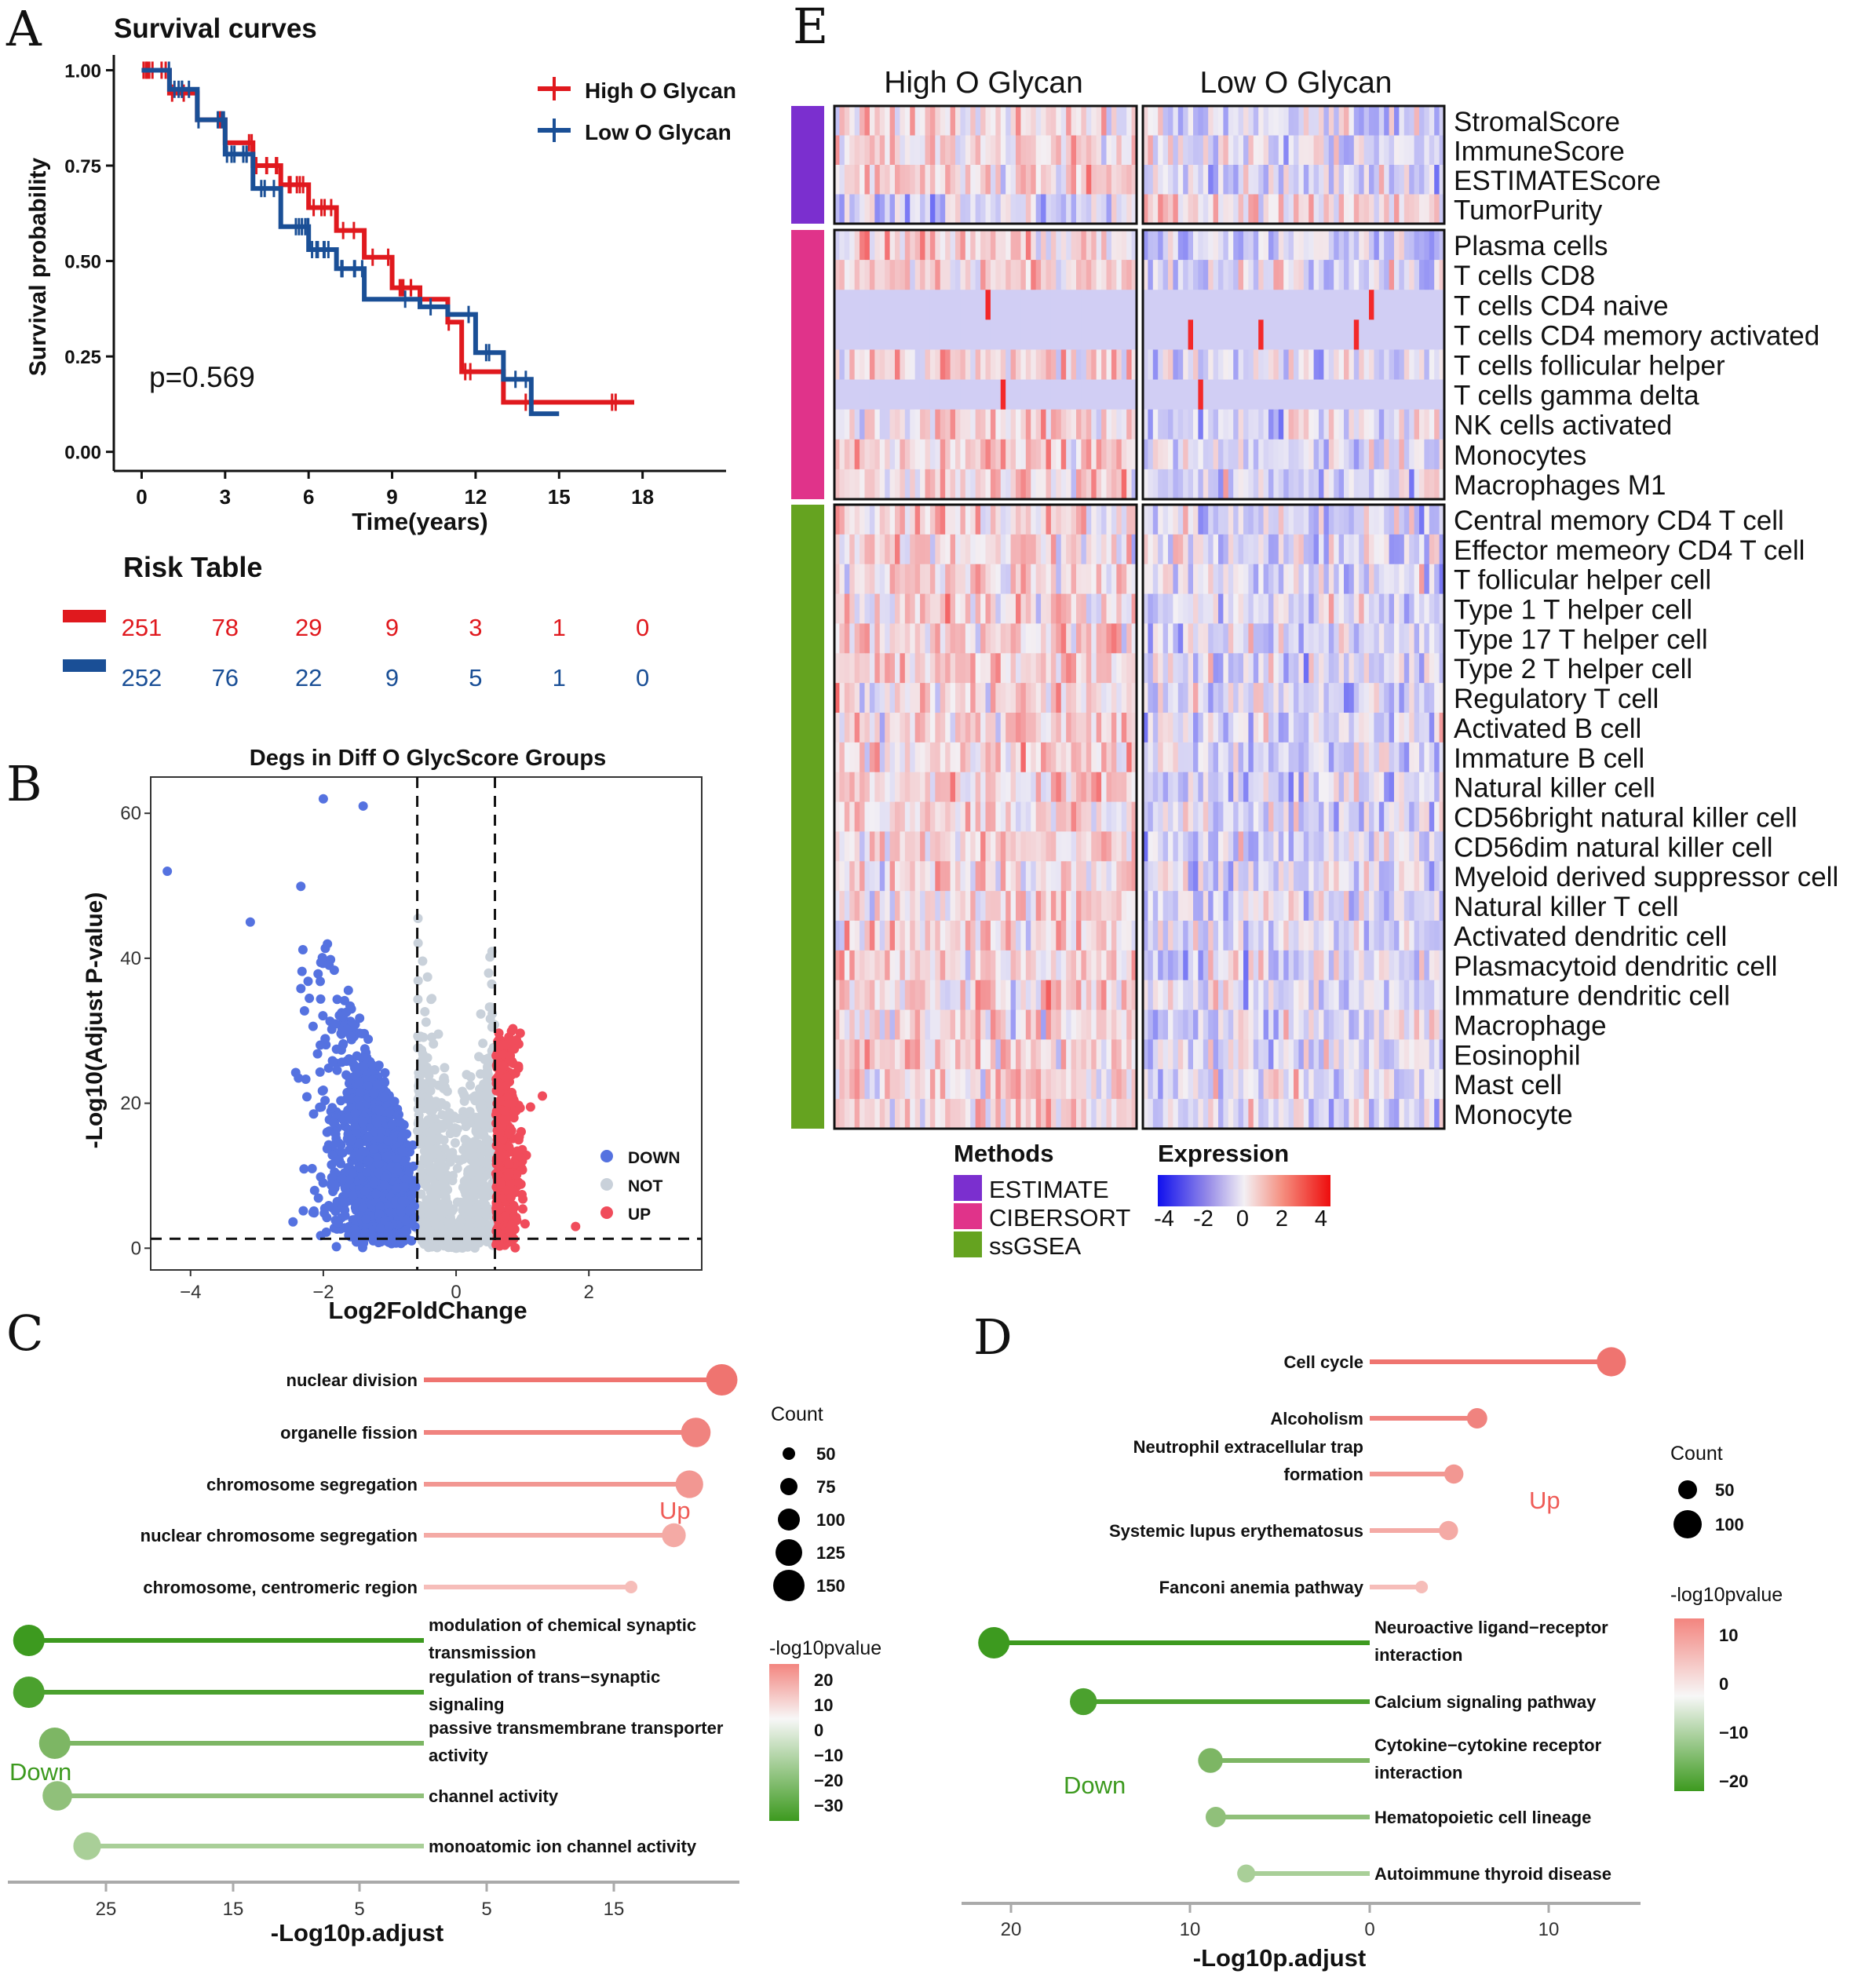  Describe the element at coordinates (658, 132) in the screenshot. I see `legend-low-label: Low O Glycan` at that location.